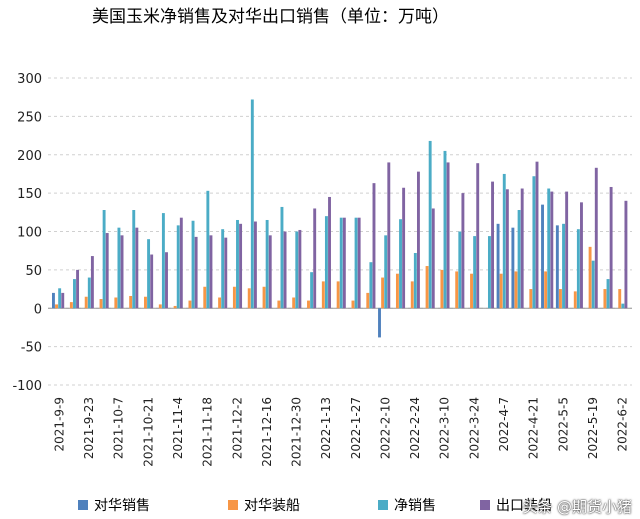 This screenshot has height=519, width=640. Describe the element at coordinates (74, 294) in the screenshot. I see `bar-净销售-2021-9-16` at that location.